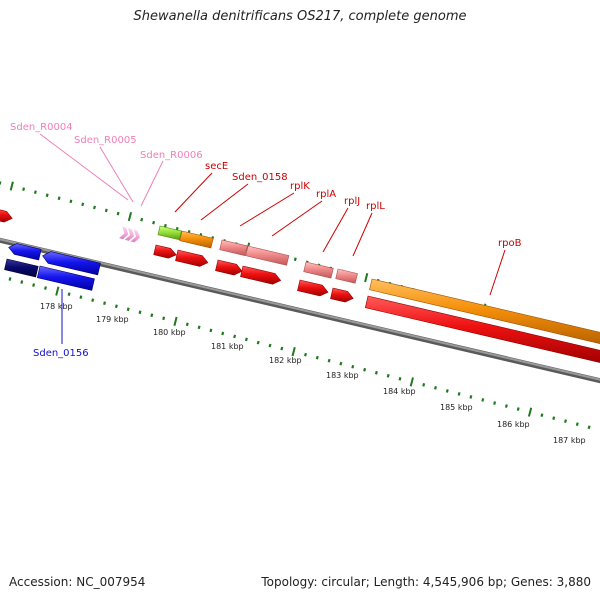 This screenshot has height=600, width=600. What do you see at coordinates (326, 194) in the screenshot?
I see `gene-label: rplA` at bounding box center [326, 194].